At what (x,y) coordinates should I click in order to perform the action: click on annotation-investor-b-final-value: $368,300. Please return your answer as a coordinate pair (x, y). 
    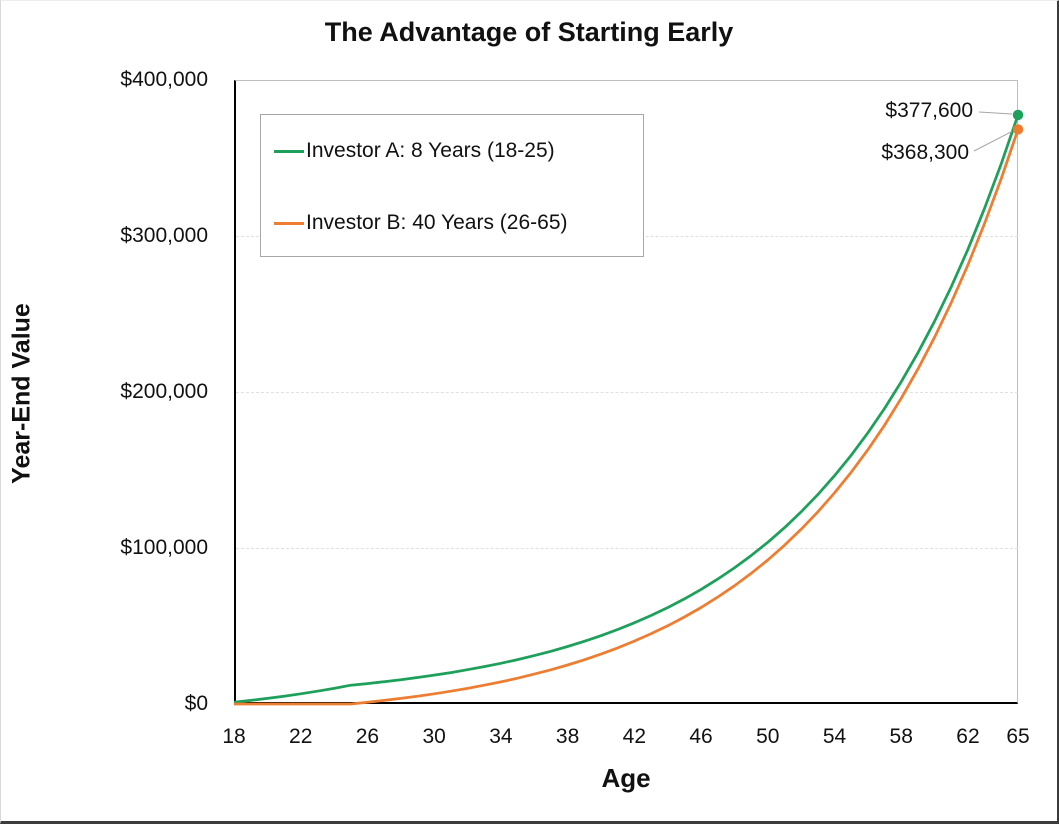
    Looking at the image, I should click on (925, 152).